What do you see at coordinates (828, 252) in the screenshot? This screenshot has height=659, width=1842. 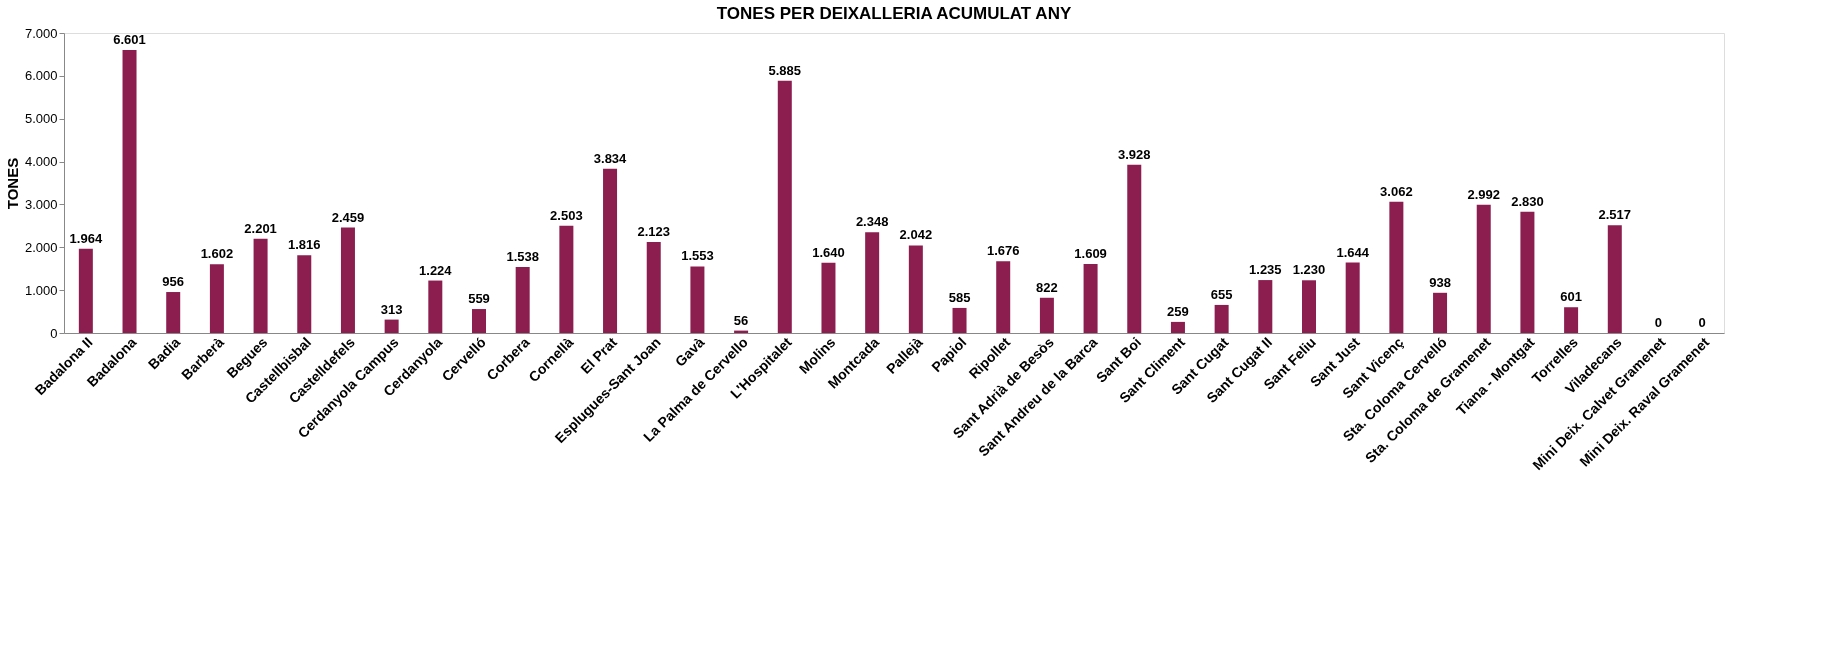 I see `data-label: 1.640` at bounding box center [828, 252].